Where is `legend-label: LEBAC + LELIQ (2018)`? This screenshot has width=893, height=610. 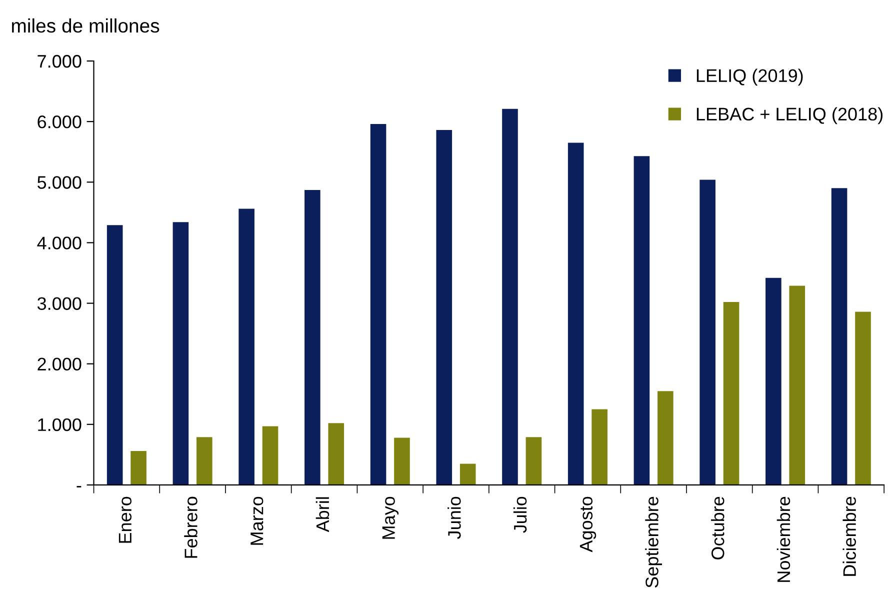 legend-label: LEBAC + LELIQ (2018) is located at coordinates (789, 115).